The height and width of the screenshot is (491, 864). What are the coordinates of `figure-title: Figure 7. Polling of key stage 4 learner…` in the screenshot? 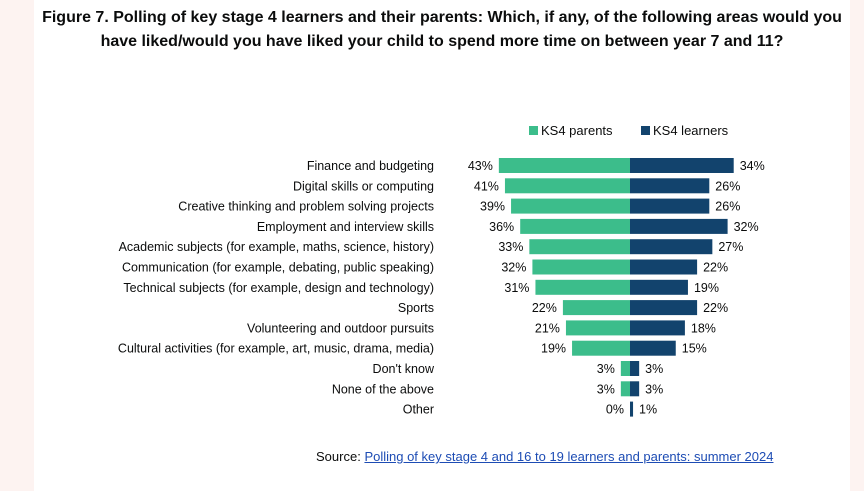 It's located at (442, 29).